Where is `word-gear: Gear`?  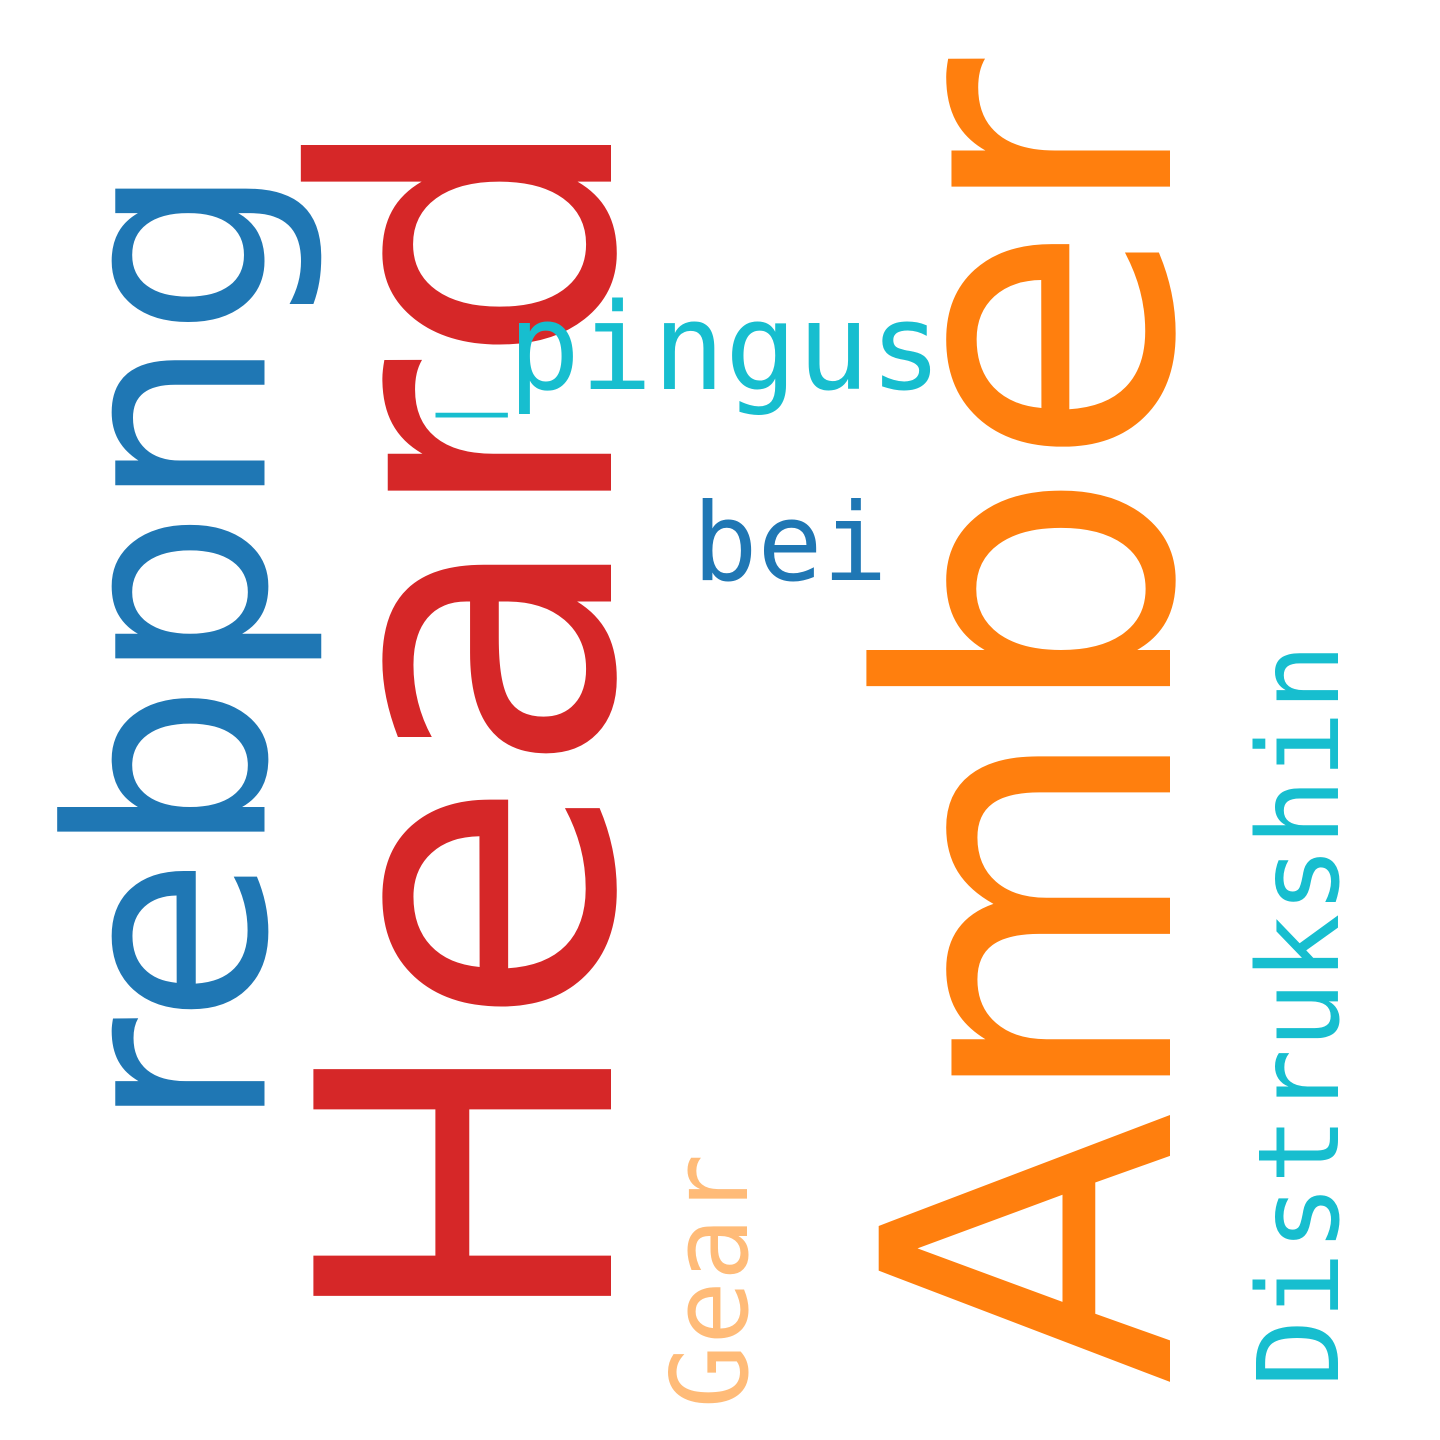
word-gear: Gear is located at coordinates (710, 1281).